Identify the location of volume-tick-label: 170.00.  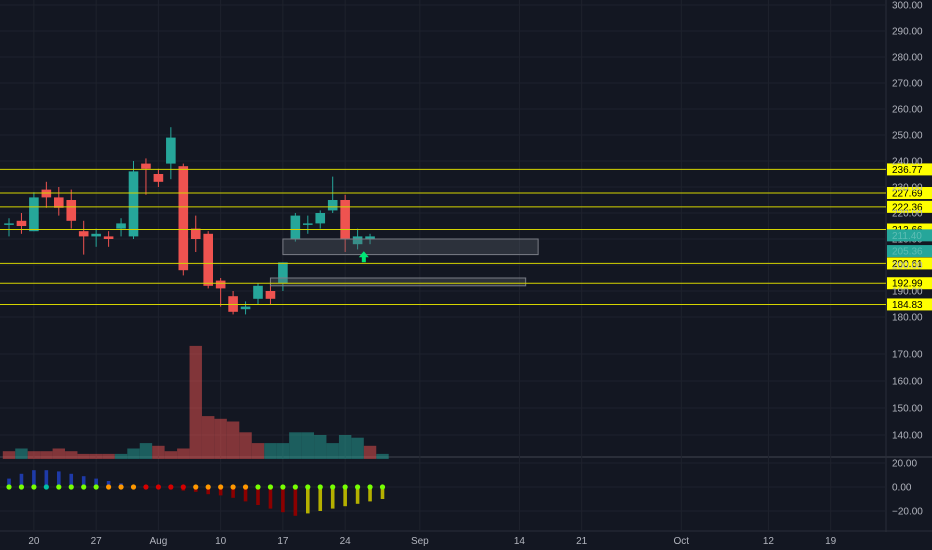
(907, 355).